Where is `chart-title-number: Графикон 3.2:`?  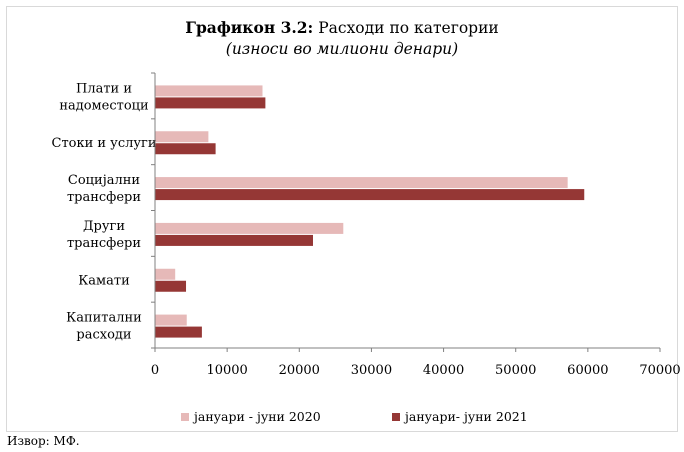 chart-title-number: Графикон 3.2: is located at coordinates (249, 27).